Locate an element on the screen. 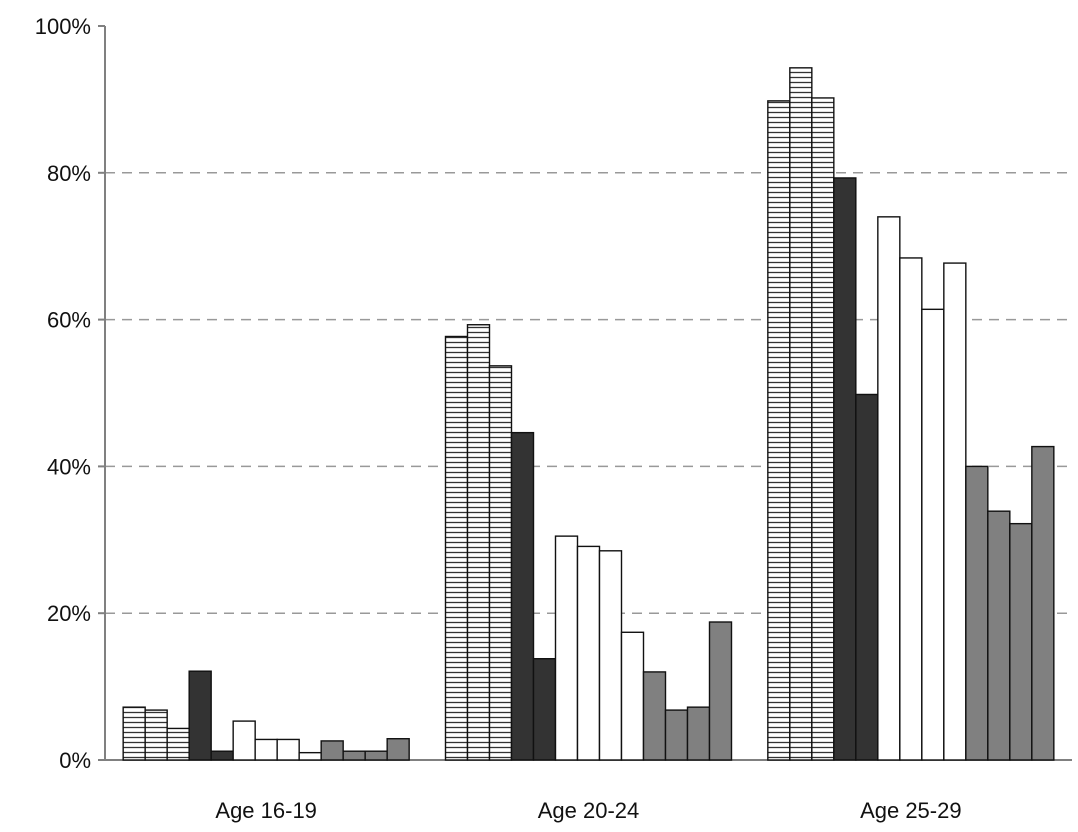 This screenshot has width=1078, height=832. y-tick-label: 80% is located at coordinates (69, 173).